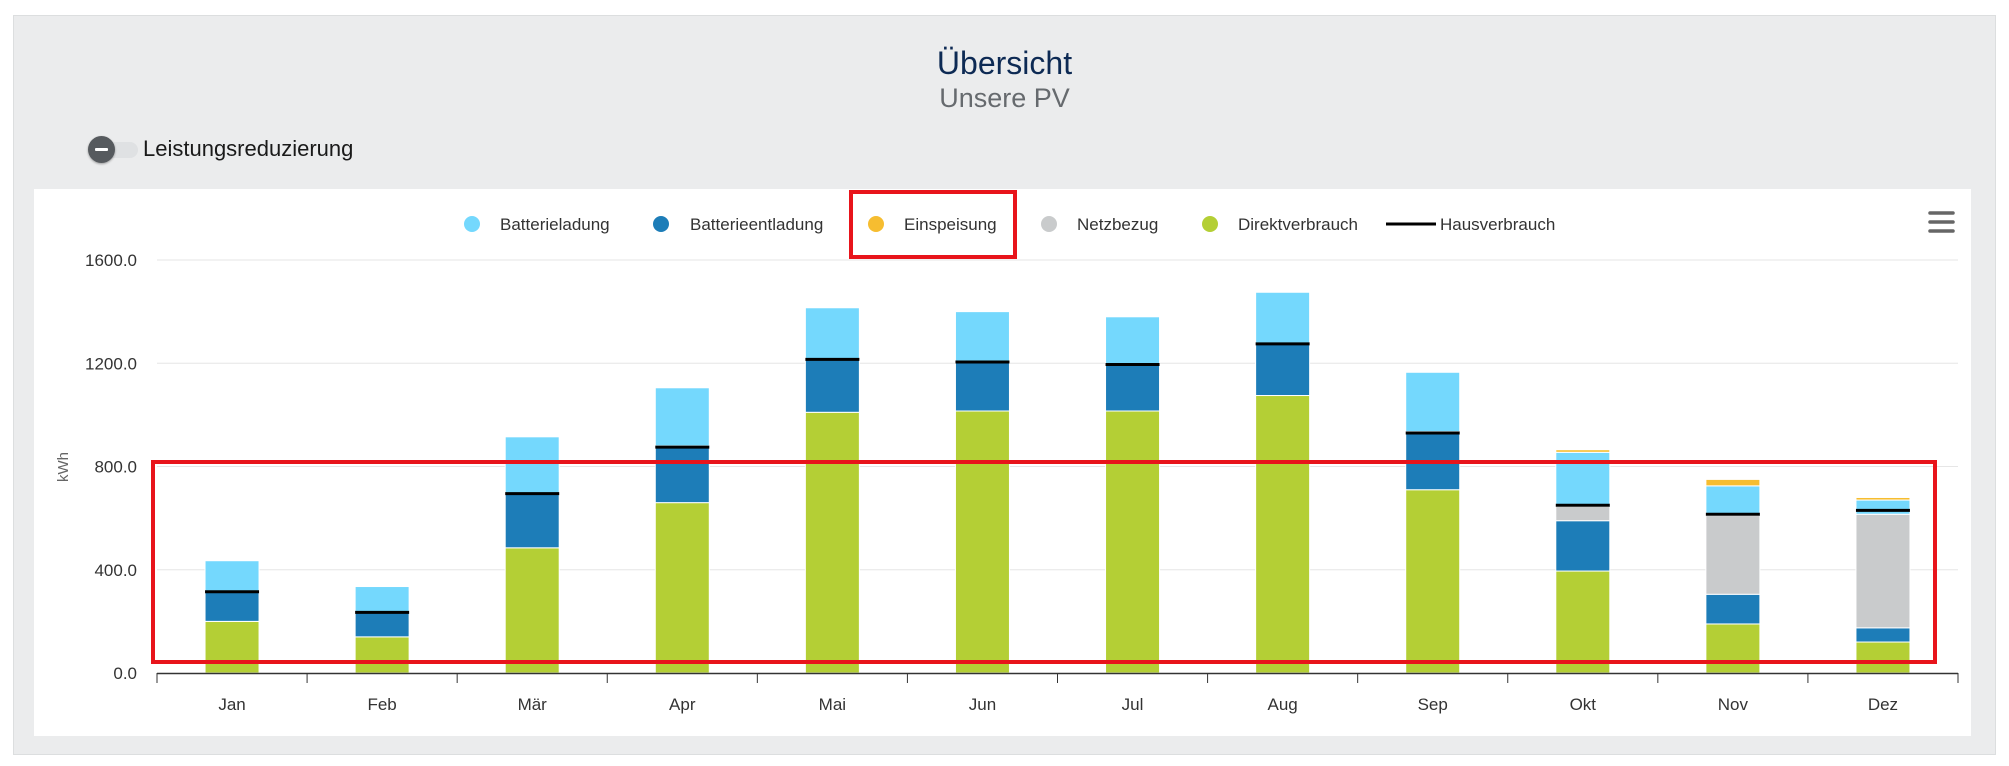 This screenshot has width=2009, height=766. What do you see at coordinates (1883, 704) in the screenshot?
I see `x-tick-label: Dez` at bounding box center [1883, 704].